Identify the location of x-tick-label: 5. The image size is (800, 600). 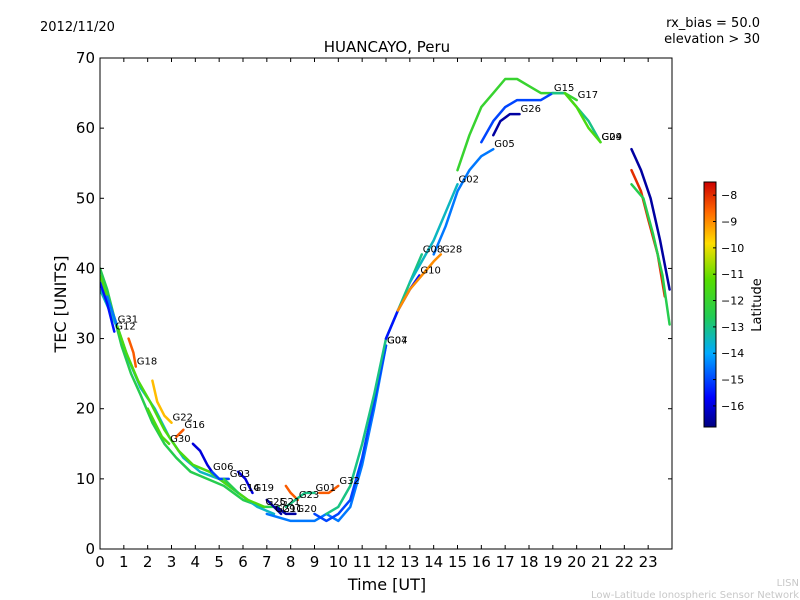
(219, 562).